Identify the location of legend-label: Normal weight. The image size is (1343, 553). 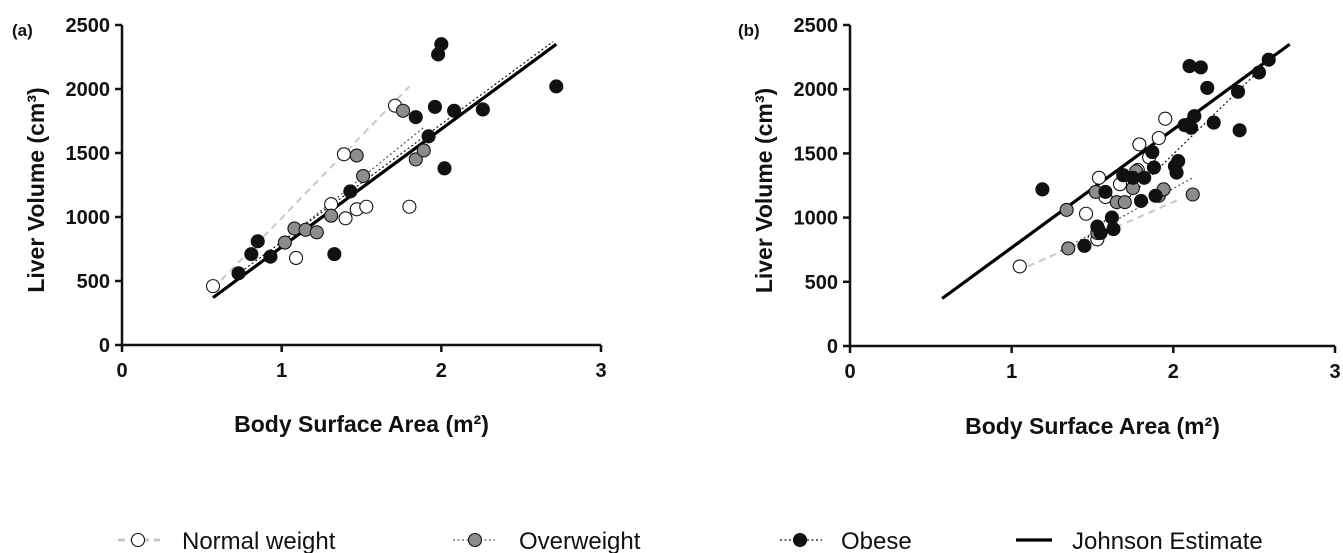
(259, 540).